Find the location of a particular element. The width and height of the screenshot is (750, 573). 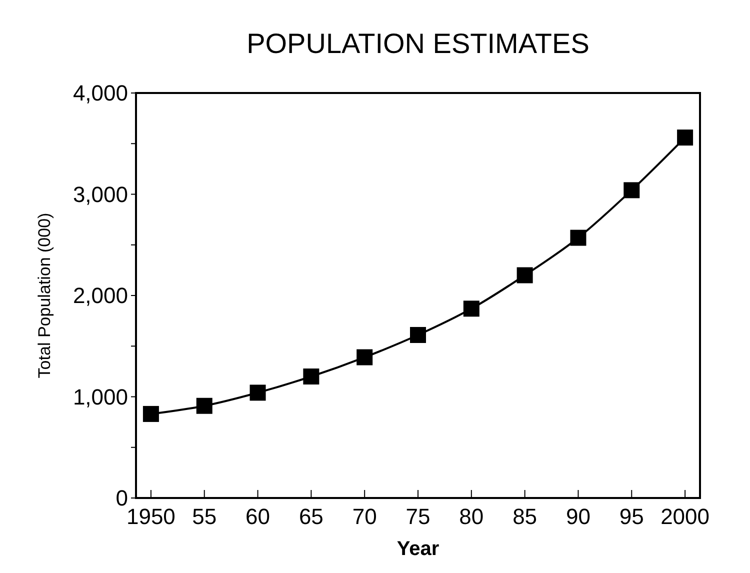

chart-title: POPULATION ESTIMATES is located at coordinates (418, 43).